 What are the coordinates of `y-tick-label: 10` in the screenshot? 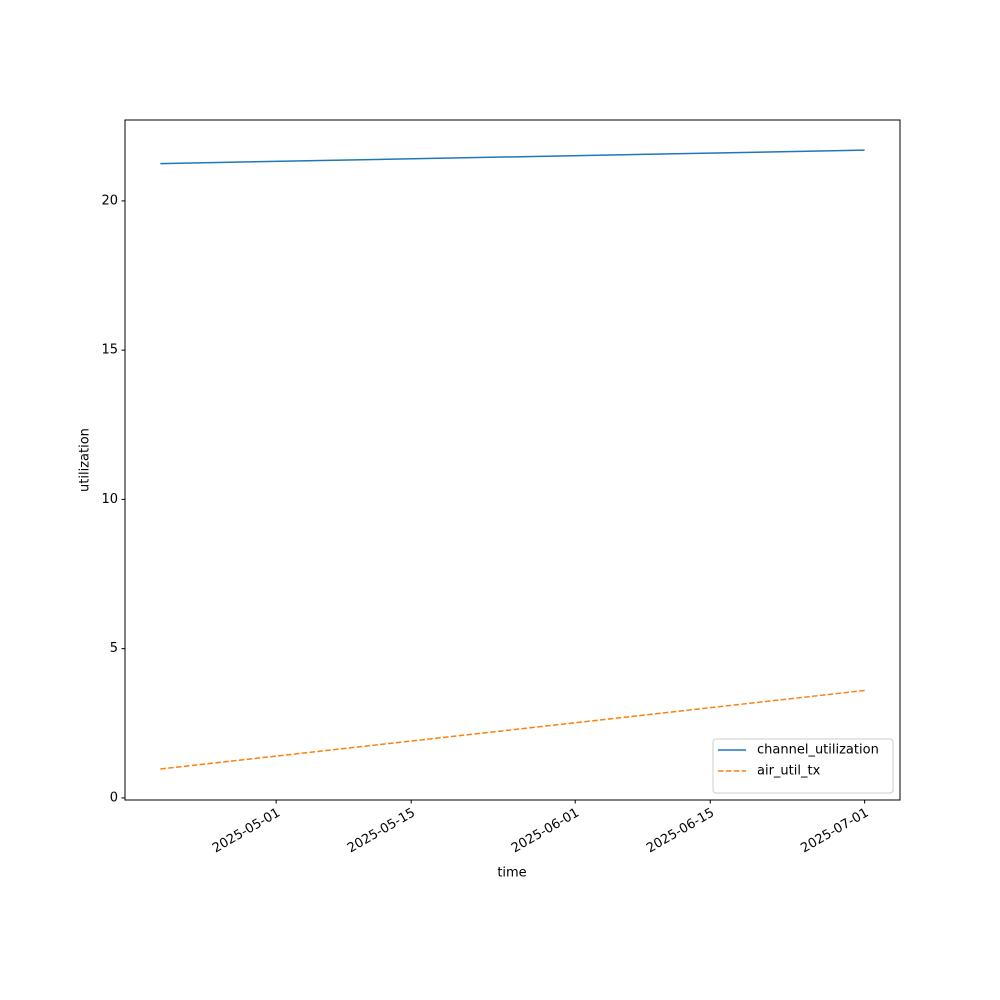 It's located at (109, 499).